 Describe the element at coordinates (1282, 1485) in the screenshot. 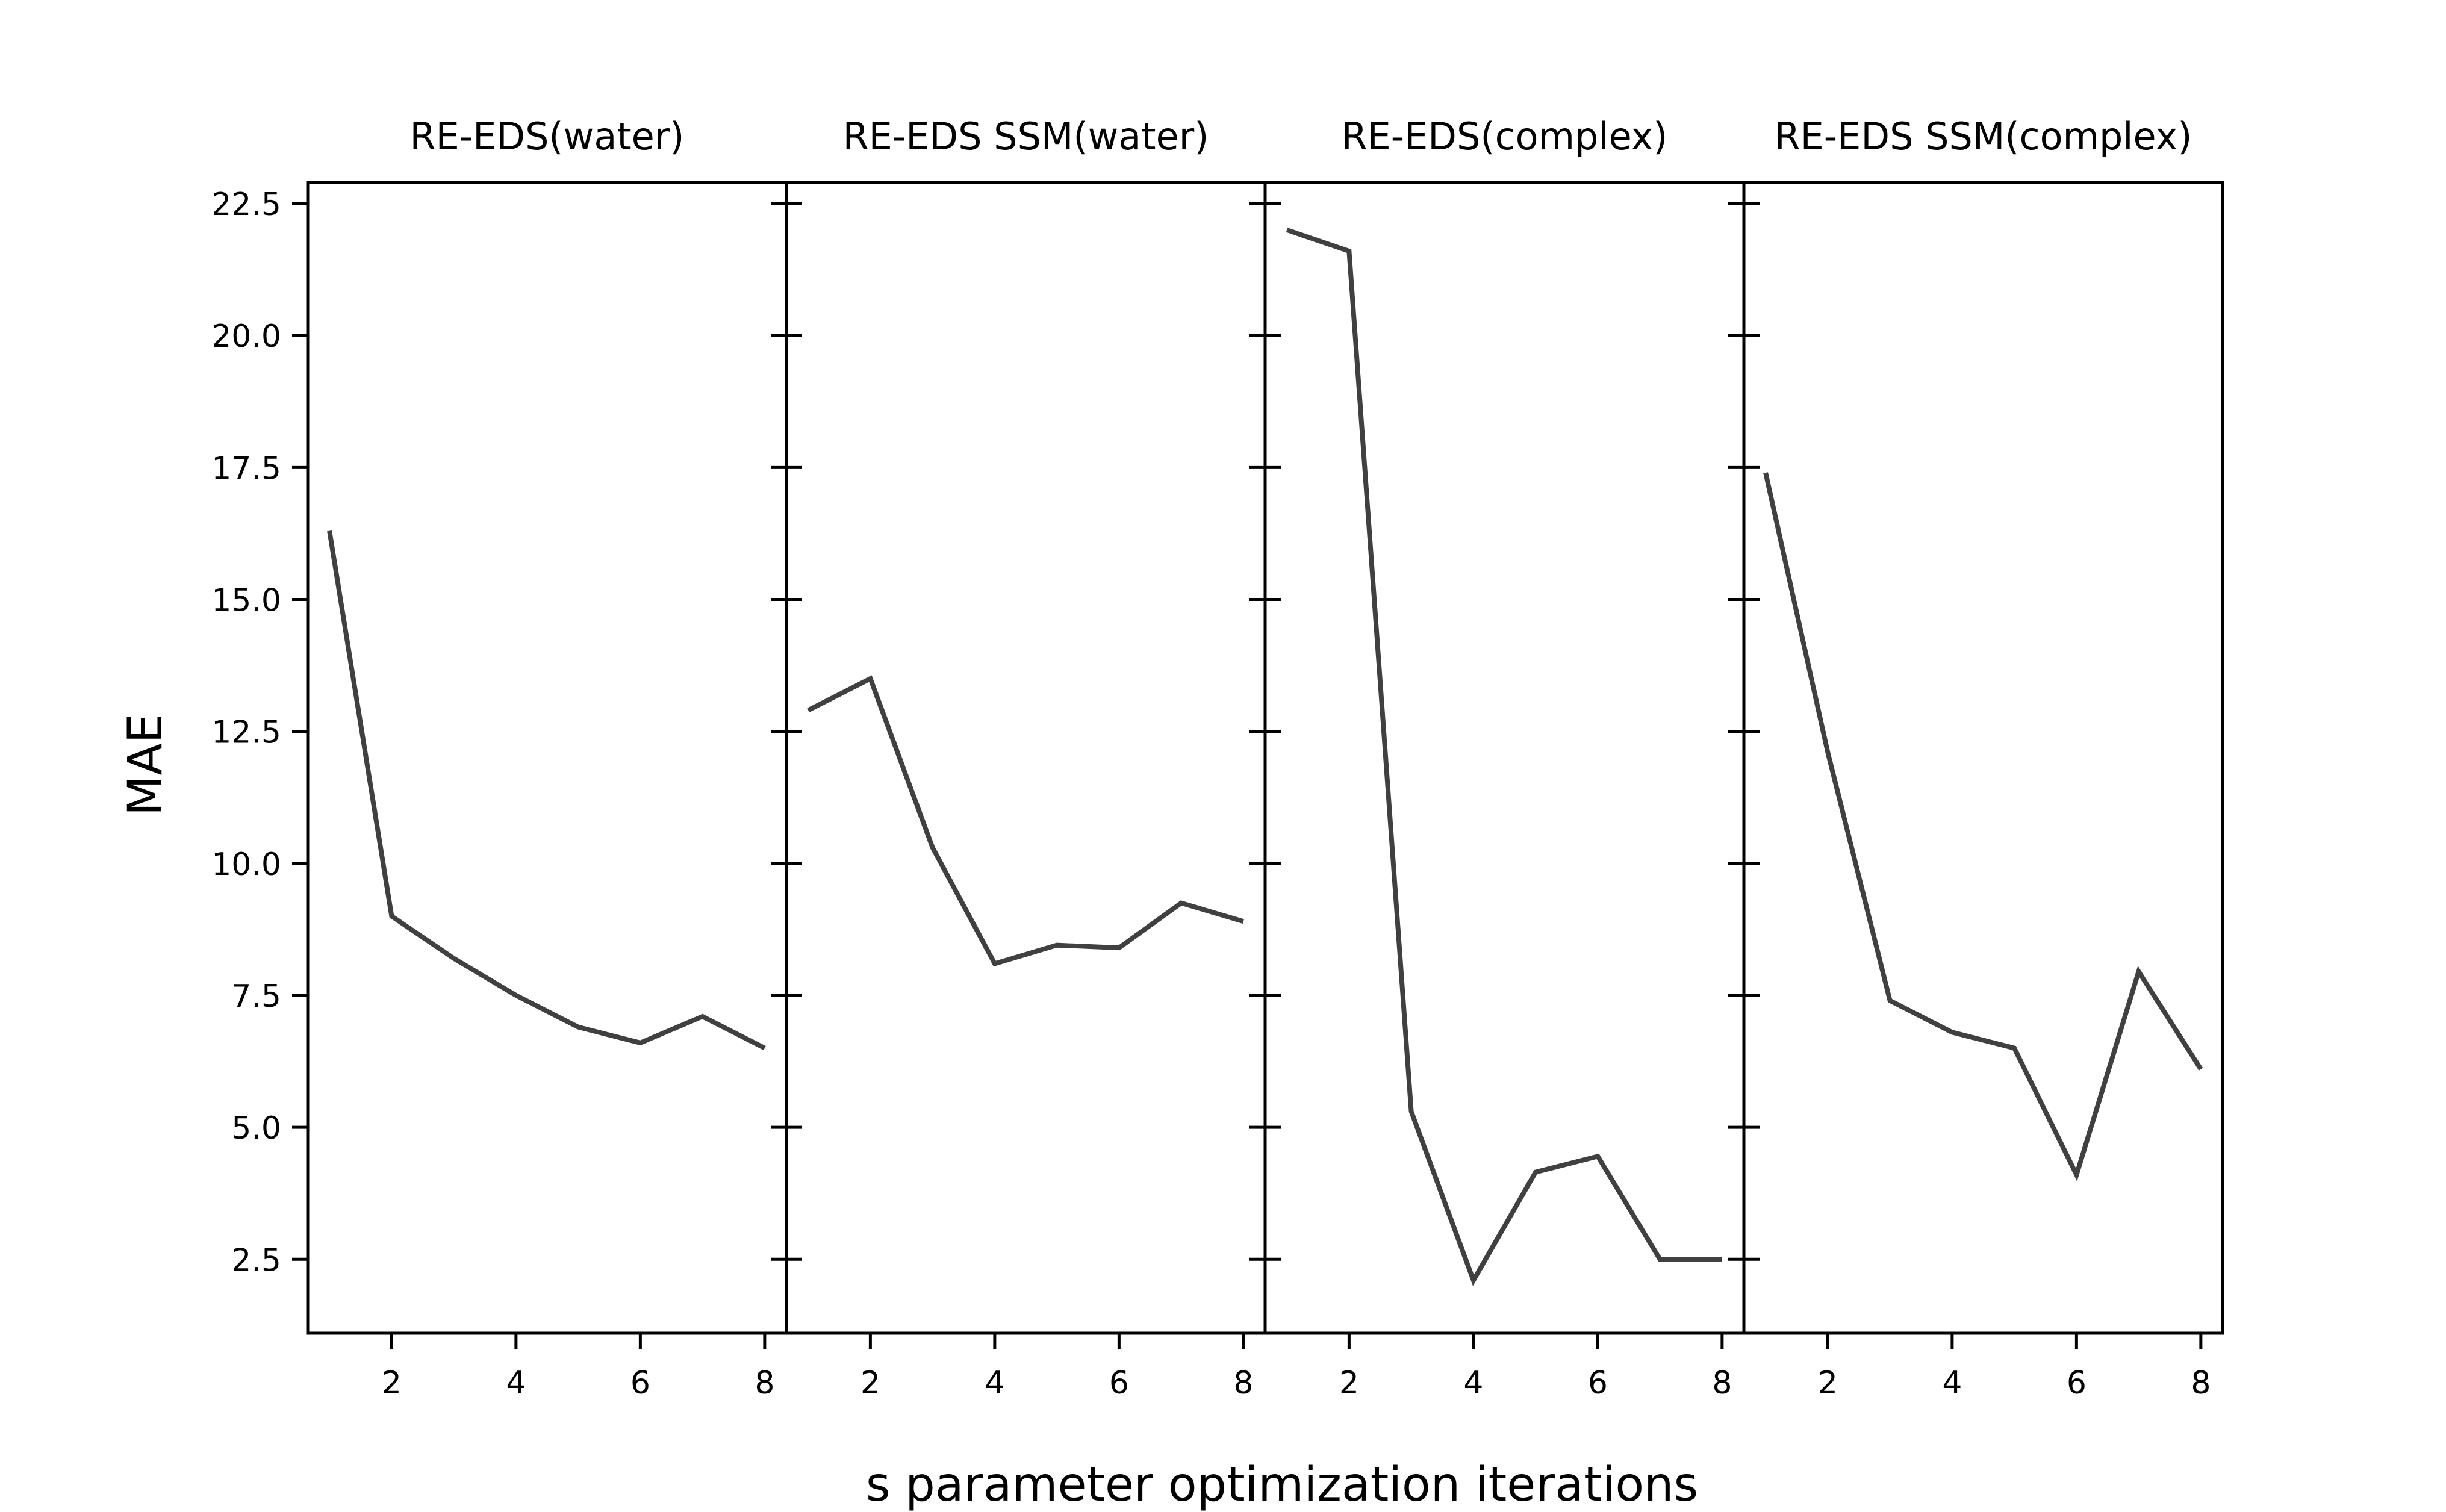

I see `x-axis-label: s parameter optimization iterations` at that location.